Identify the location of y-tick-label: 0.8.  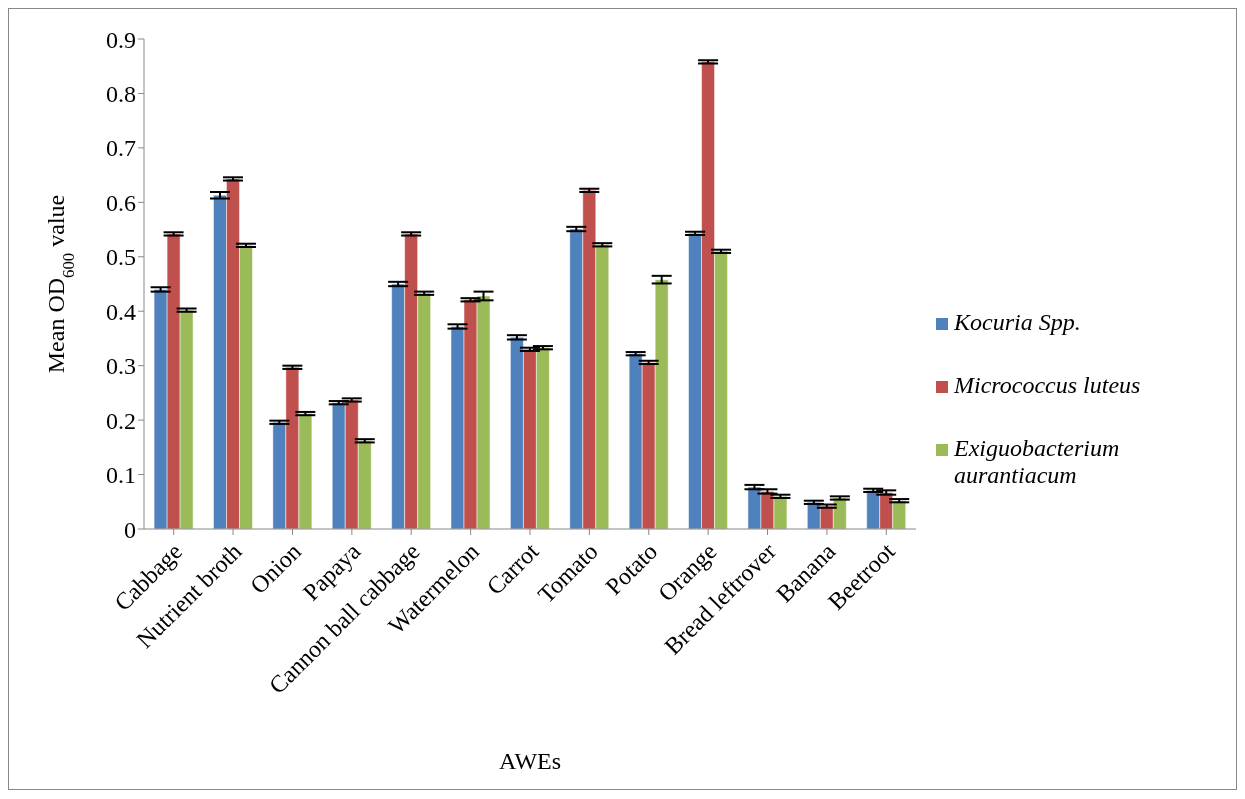
(121, 93).